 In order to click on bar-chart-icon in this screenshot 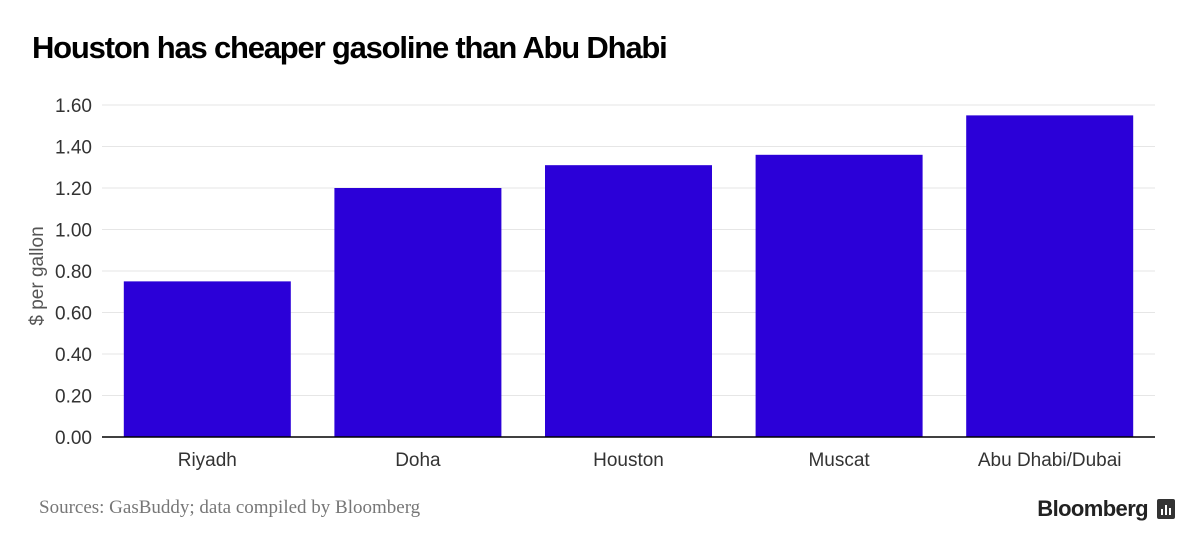, I will do `click(1166, 509)`.